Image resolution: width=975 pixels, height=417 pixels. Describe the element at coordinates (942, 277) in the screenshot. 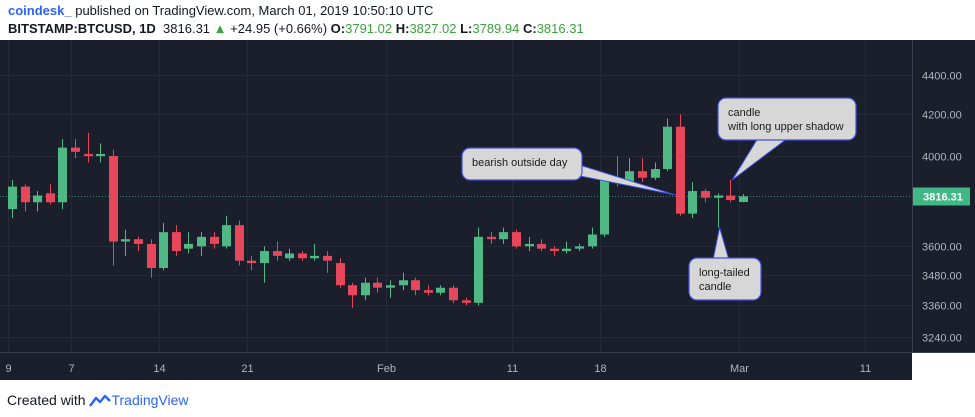

I see `y-tick-label: 3480.00` at that location.